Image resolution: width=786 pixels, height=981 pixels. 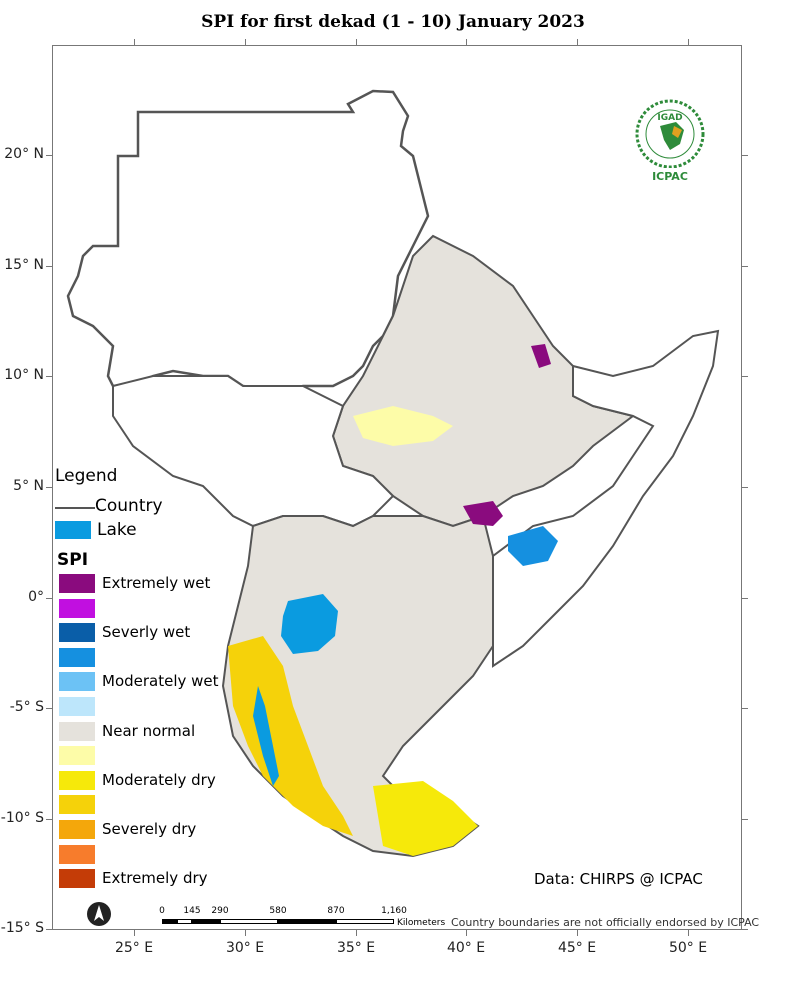 I want to click on scale-unit: Kilometers, so click(x=421, y=923).